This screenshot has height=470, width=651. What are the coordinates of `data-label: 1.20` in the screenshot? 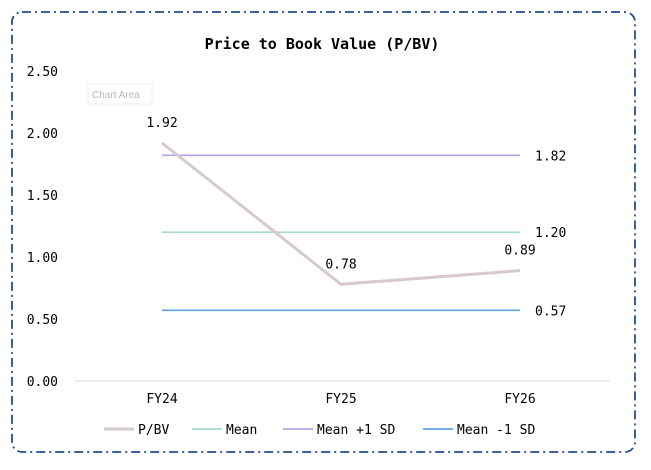 It's located at (550, 233).